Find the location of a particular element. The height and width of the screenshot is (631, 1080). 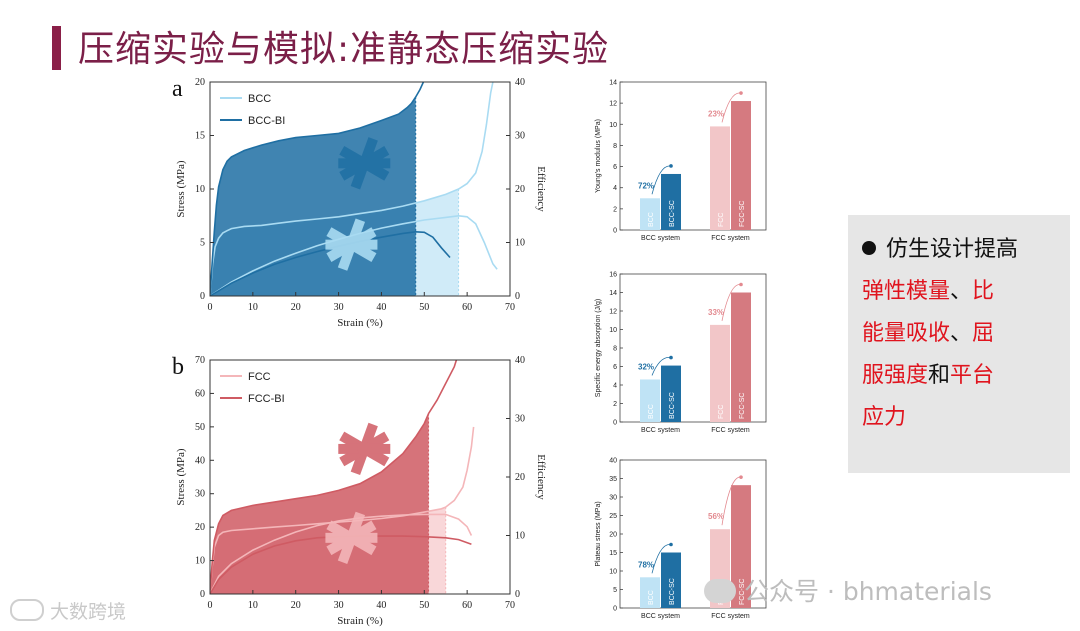

x-axis-label: Strain (%) is located at coordinates (360, 323).